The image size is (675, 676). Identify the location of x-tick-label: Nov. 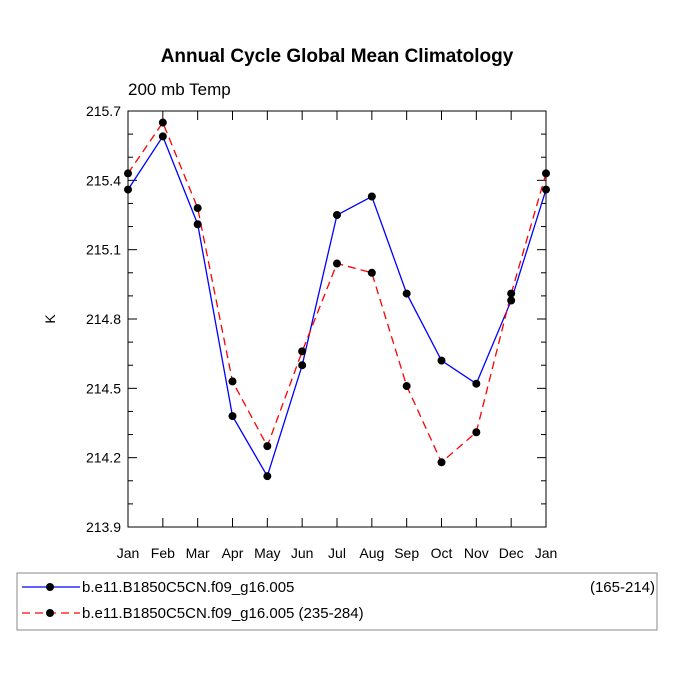
(476, 553).